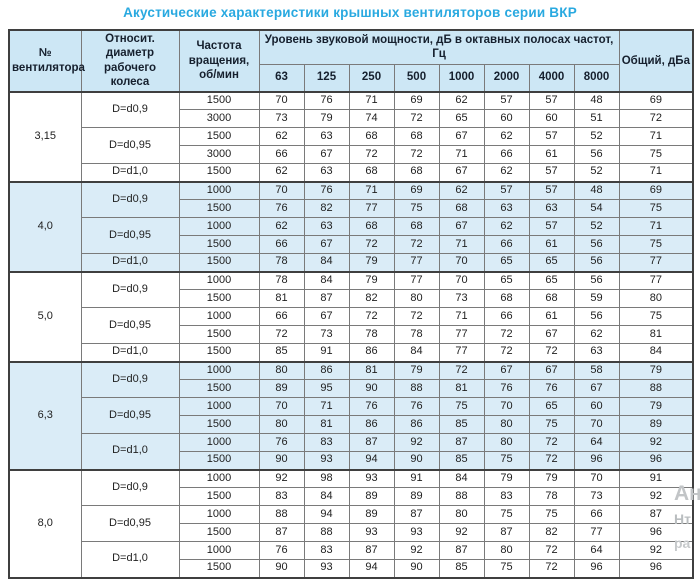 This screenshot has height=580, width=700. Describe the element at coordinates (551, 316) in the screenshot. I see `level-cell: 61` at that location.